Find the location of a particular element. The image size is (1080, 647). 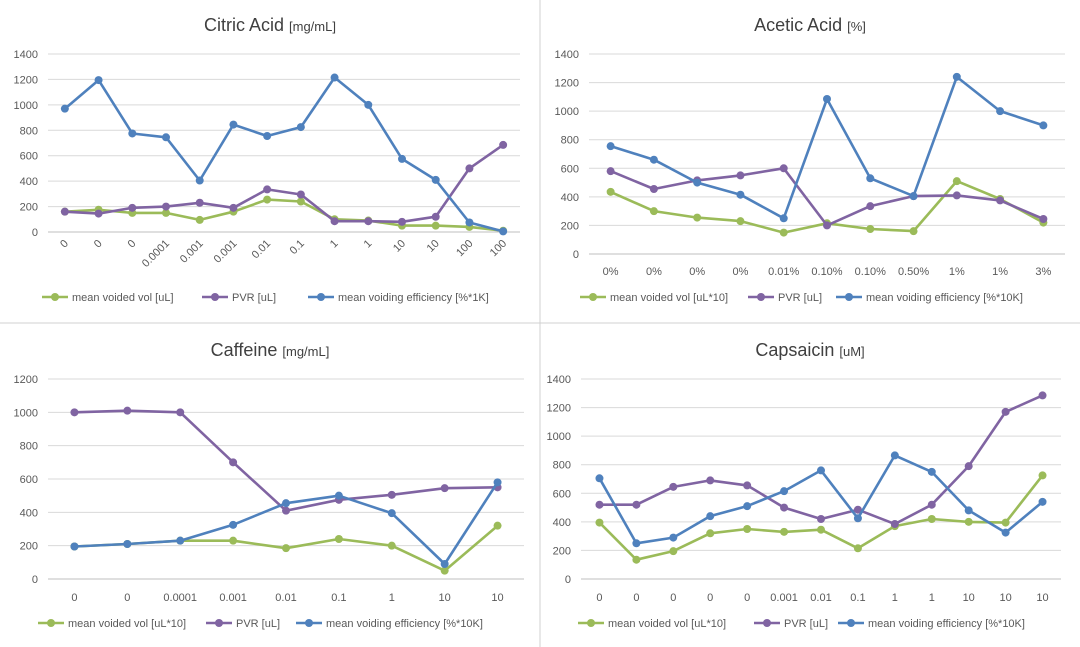

y-tick-label: 1000 is located at coordinates (559, 437).